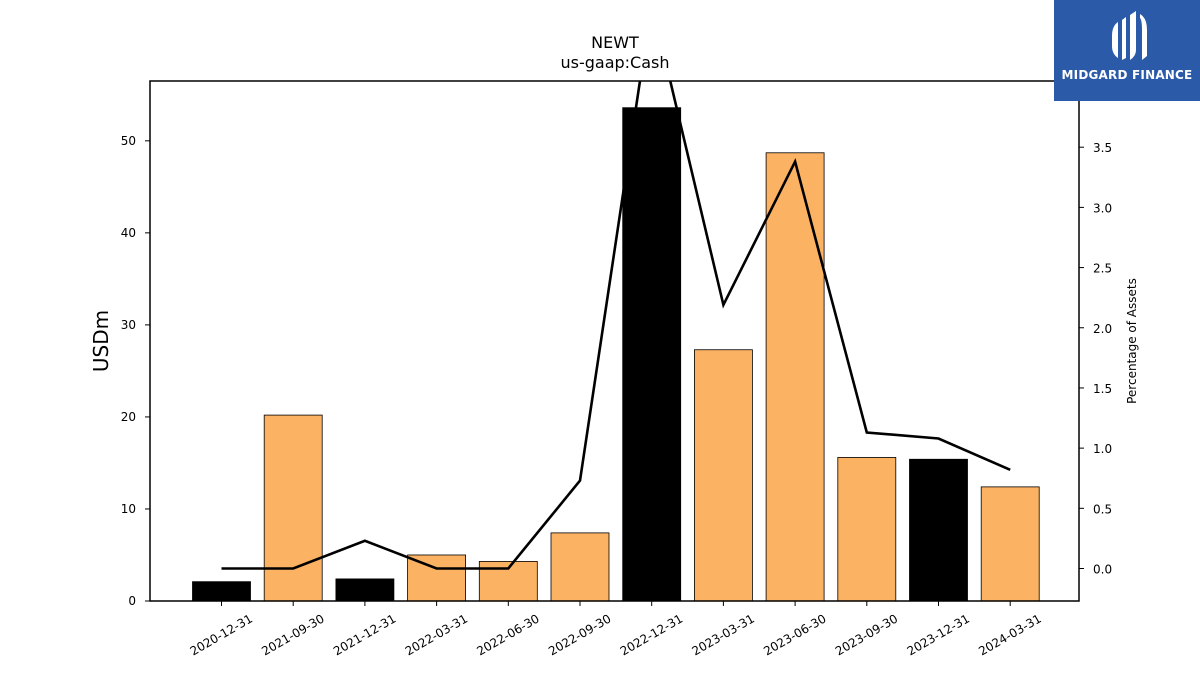 The image size is (1200, 675). What do you see at coordinates (1102, 449) in the screenshot?
I see `y2-tick-label: 1.0` at bounding box center [1102, 449].